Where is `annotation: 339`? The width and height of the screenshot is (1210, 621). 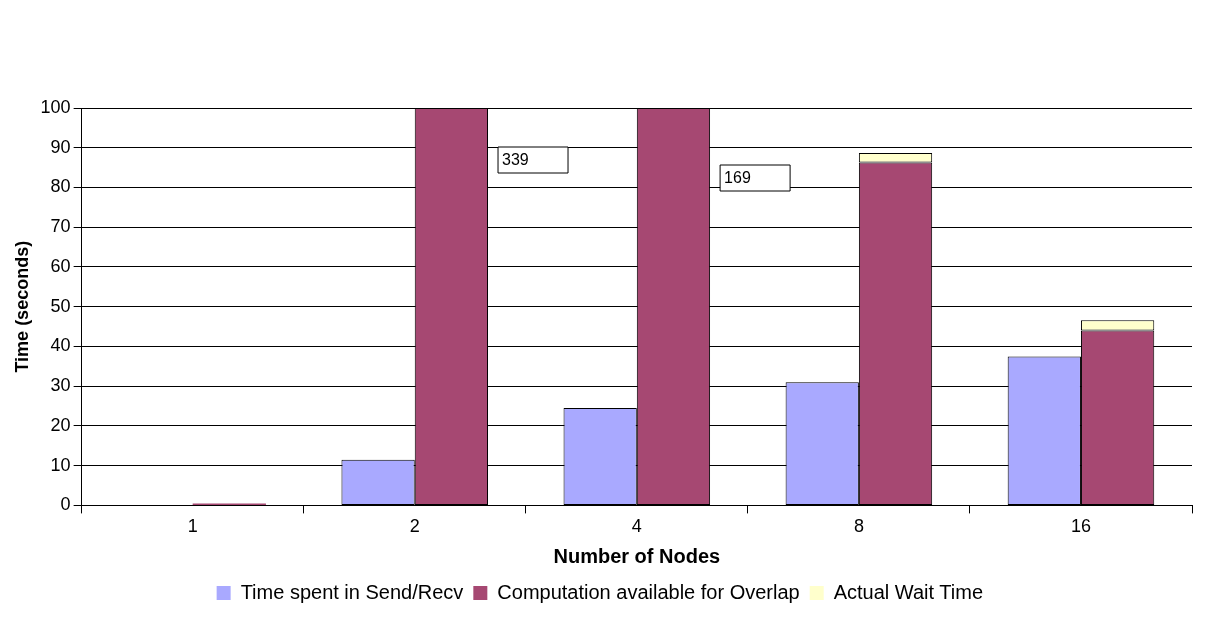
annotation: 339 is located at coordinates (515, 160).